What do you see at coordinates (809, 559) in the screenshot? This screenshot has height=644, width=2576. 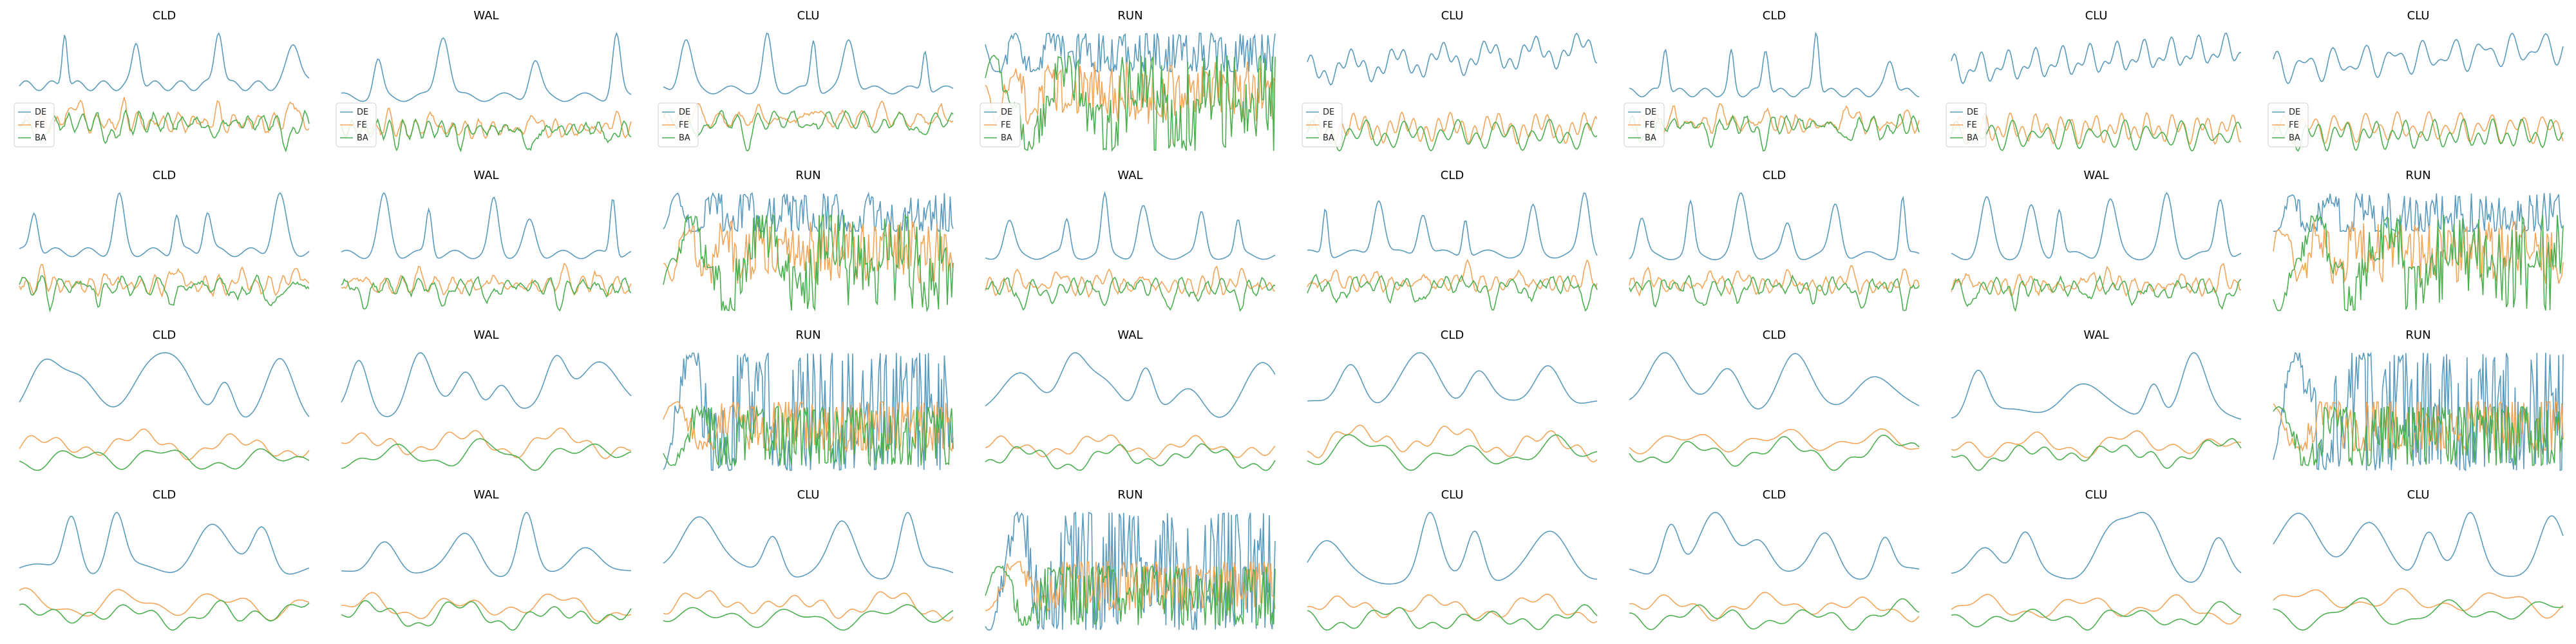 I see `panel-27: CLU` at bounding box center [809, 559].